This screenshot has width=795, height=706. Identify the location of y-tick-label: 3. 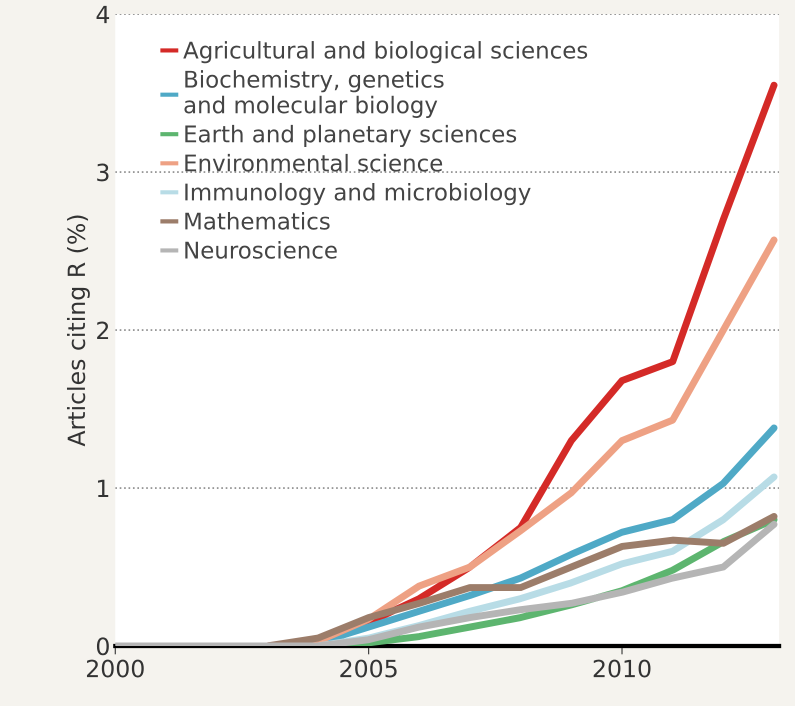
(103, 173).